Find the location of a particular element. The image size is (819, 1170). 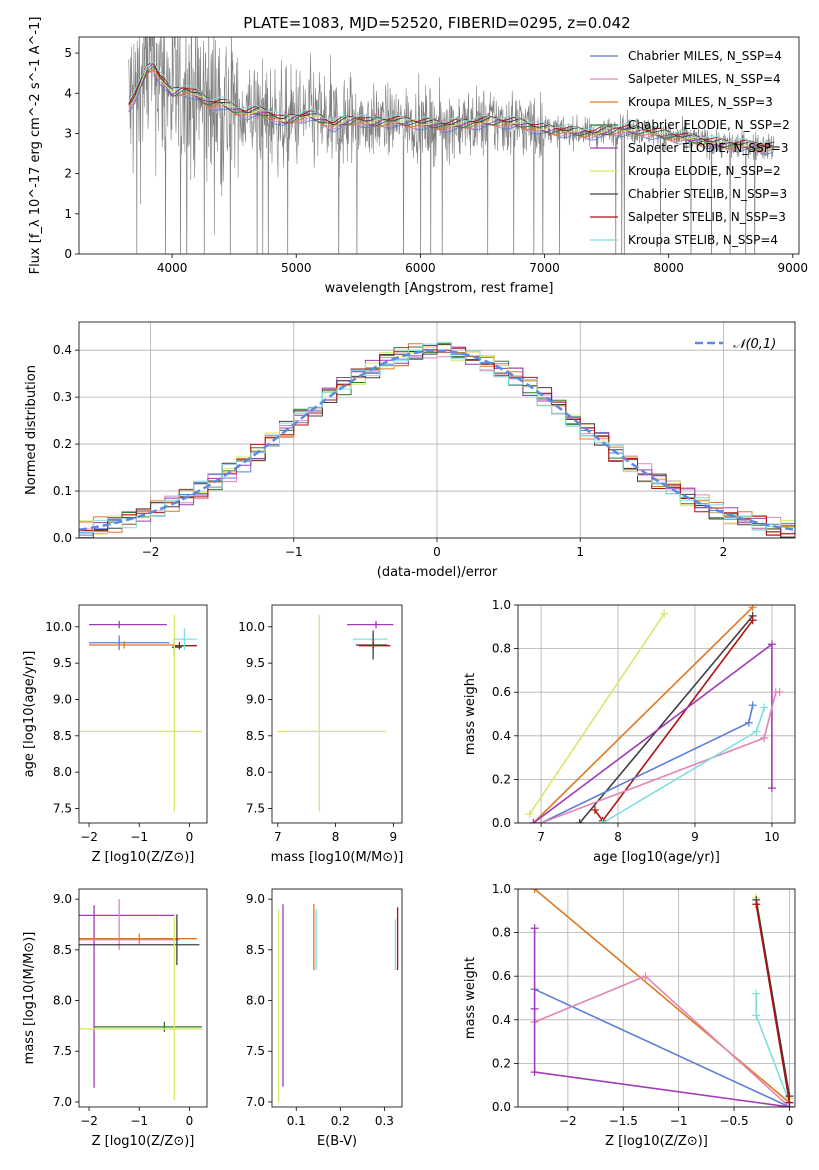

x-axis-label: E(B-V) is located at coordinates (337, 1141).